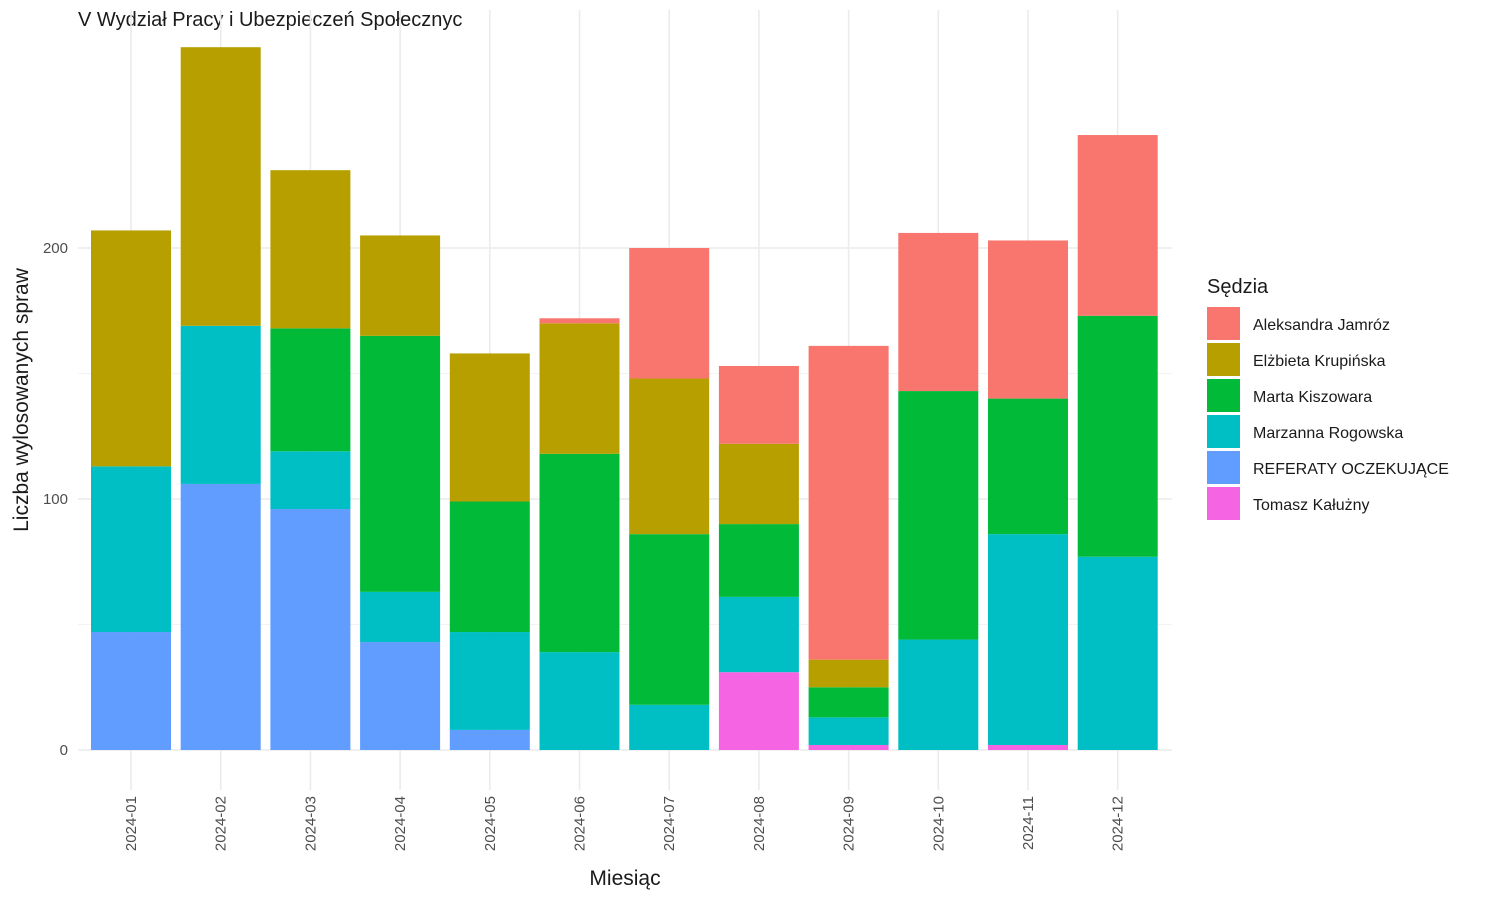 Image resolution: width=1500 pixels, height=900 pixels. Describe the element at coordinates (400, 823) in the screenshot. I see `x-tick-label: 2024-04` at that location.